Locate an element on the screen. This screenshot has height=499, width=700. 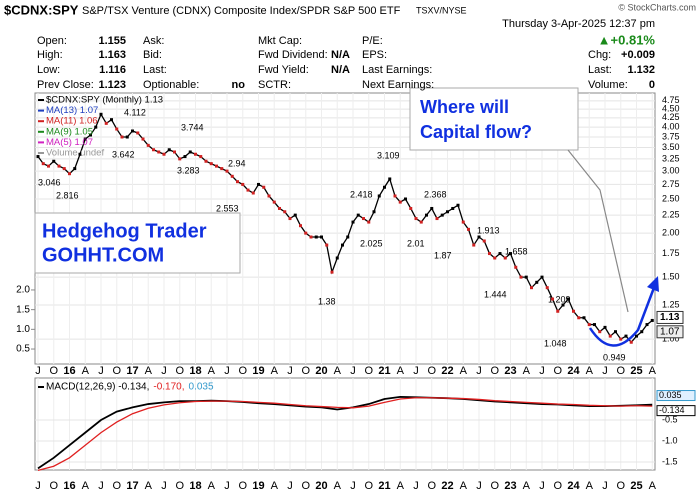
price-label: 0.949 is located at coordinates (614, 357).